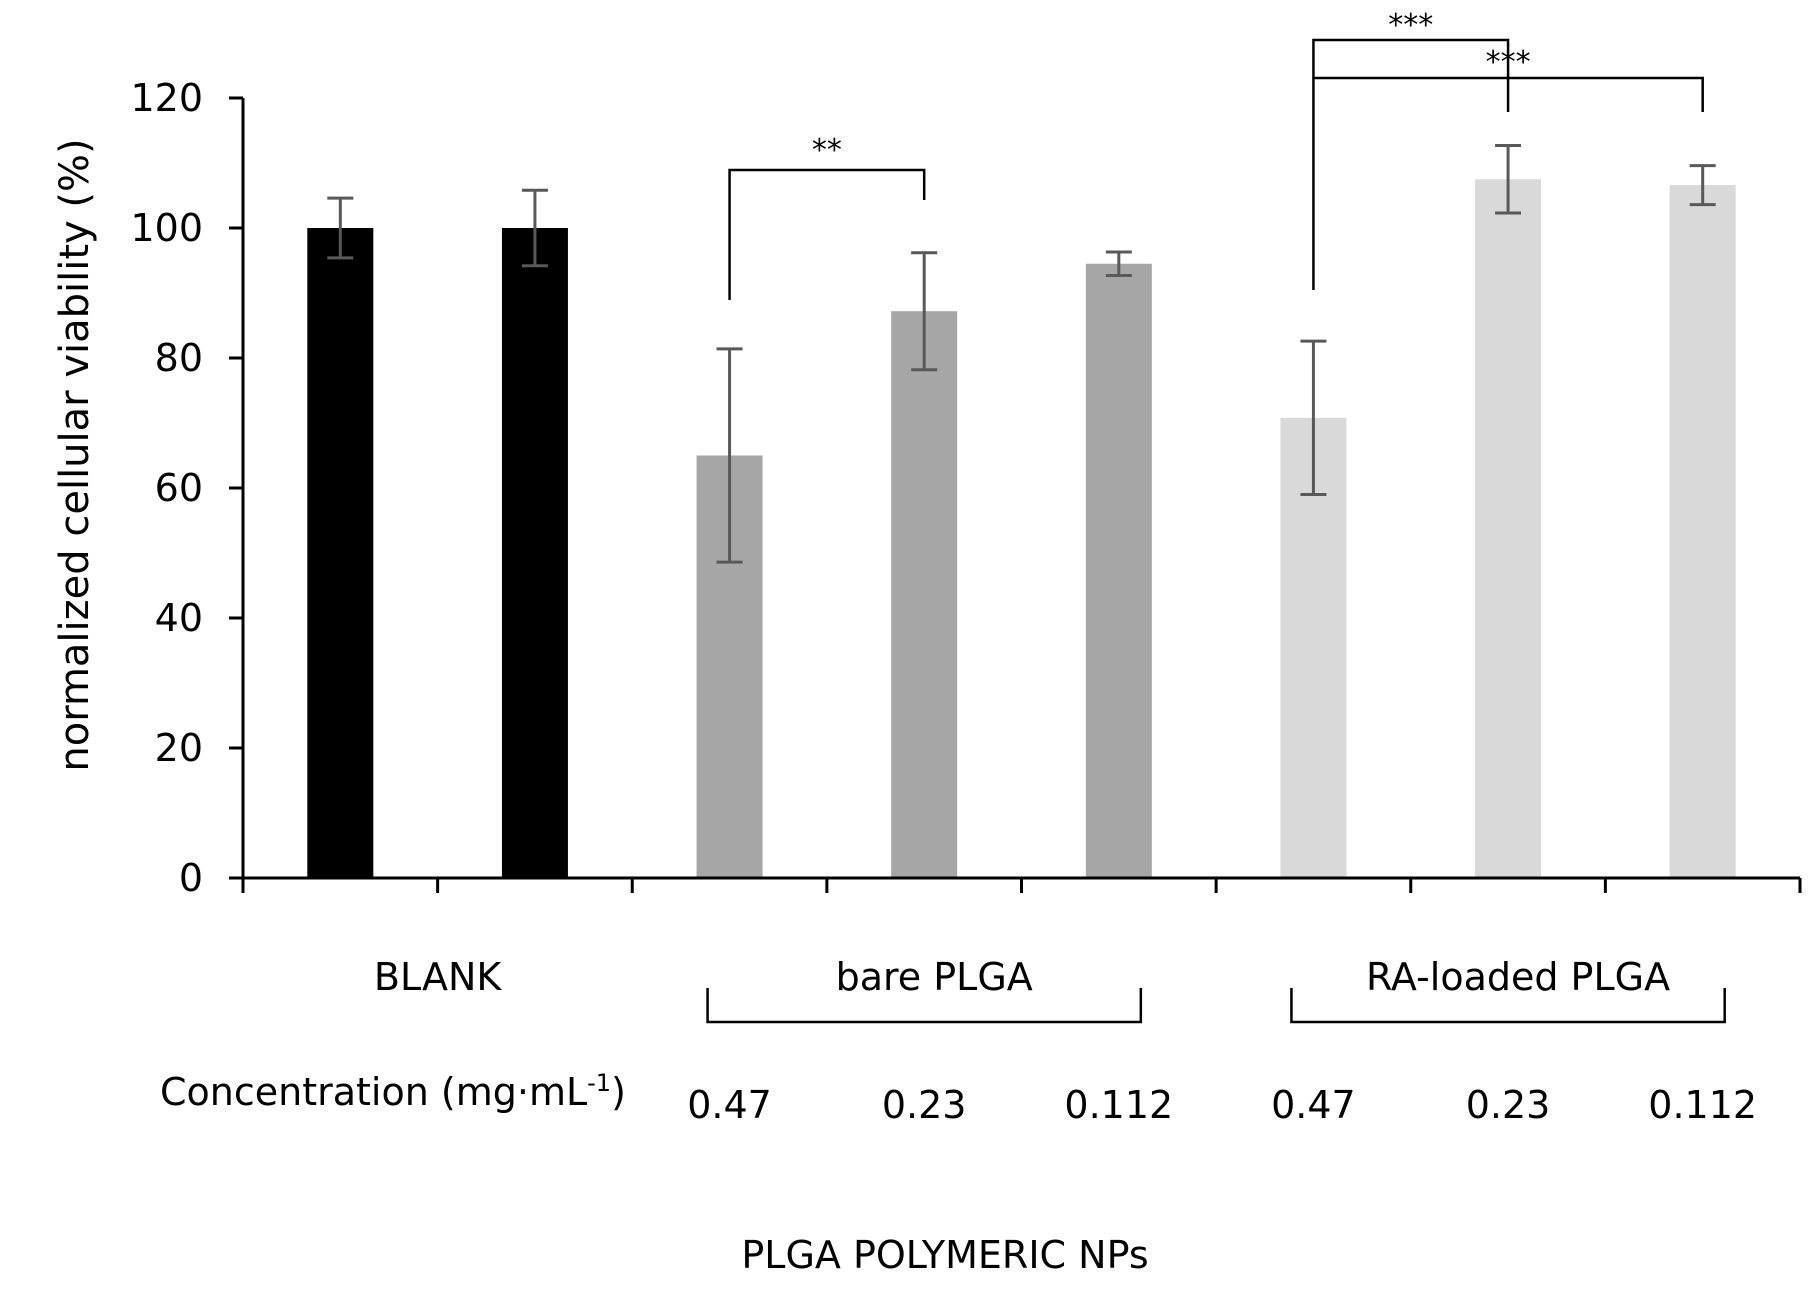  Describe the element at coordinates (166, 98) in the screenshot. I see `y-tick-label-120: 120` at that location.